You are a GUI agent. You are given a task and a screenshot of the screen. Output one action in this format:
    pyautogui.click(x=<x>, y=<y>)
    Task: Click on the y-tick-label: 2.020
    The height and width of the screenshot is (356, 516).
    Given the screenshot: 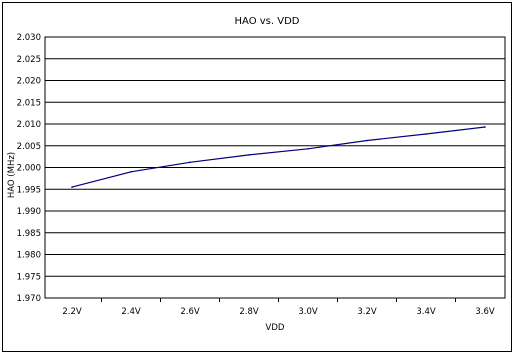 What is the action you would take?
    pyautogui.click(x=29, y=82)
    